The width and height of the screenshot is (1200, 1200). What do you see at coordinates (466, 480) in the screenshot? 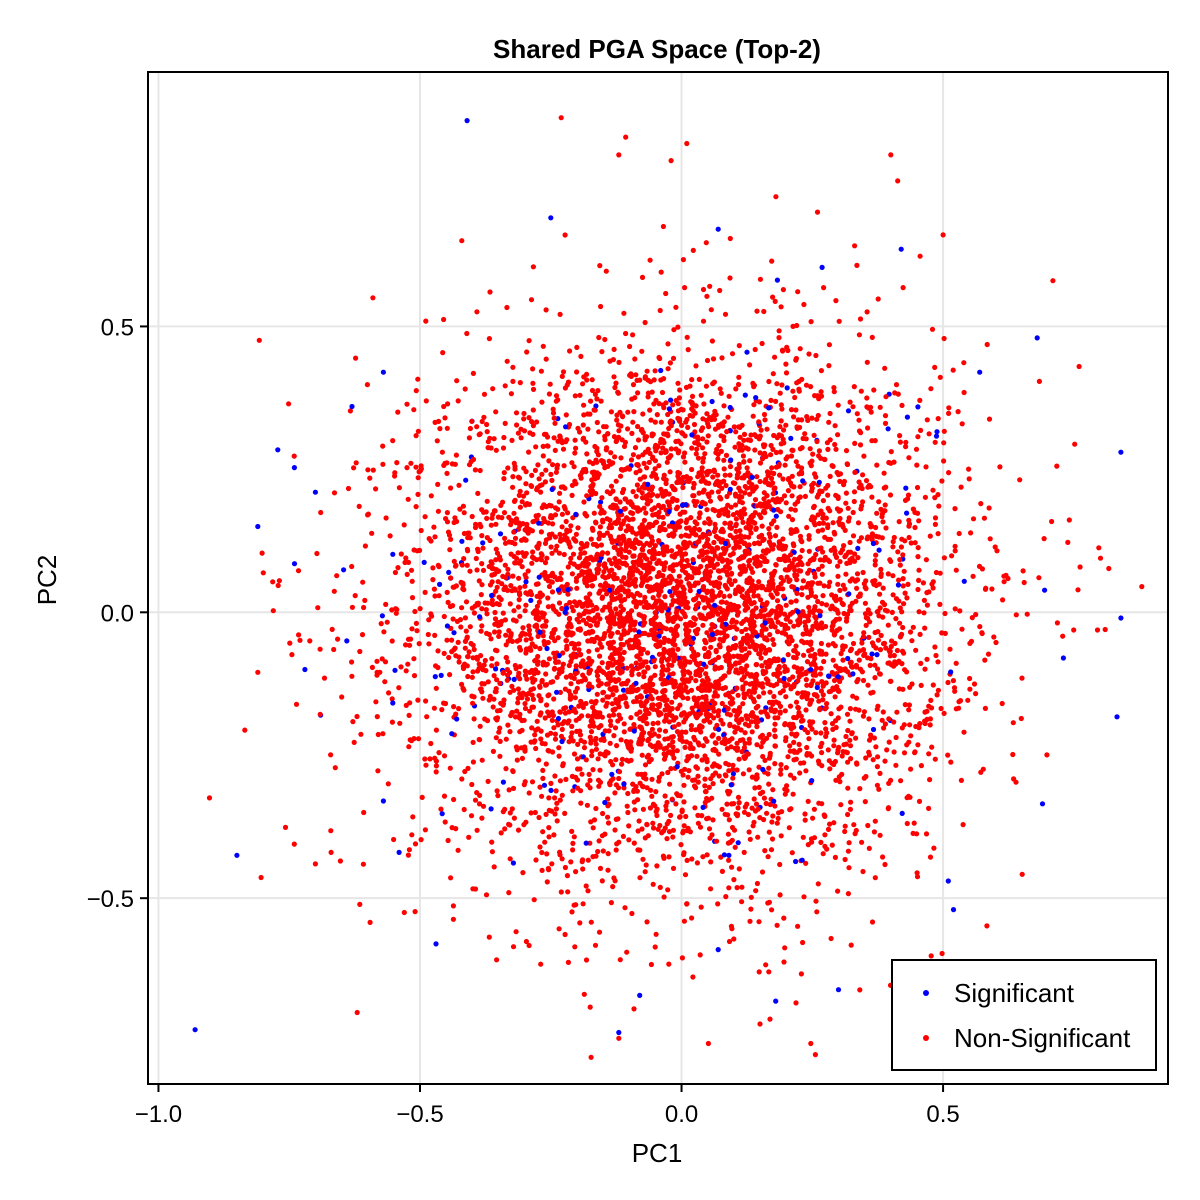
I see `significant-point` at bounding box center [466, 480].